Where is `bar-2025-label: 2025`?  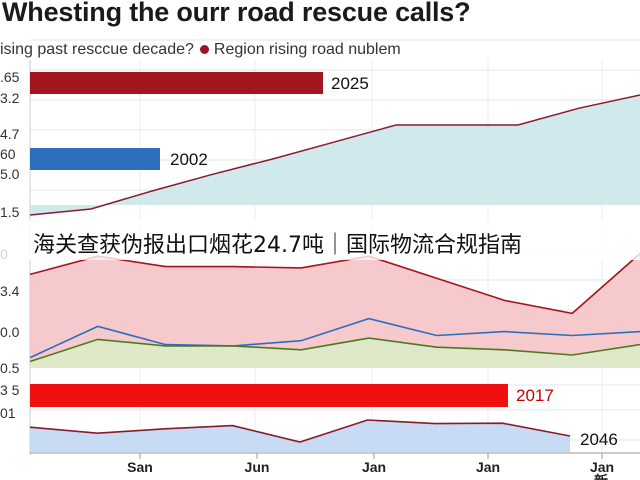 bar-2025-label: 2025 is located at coordinates (350, 83).